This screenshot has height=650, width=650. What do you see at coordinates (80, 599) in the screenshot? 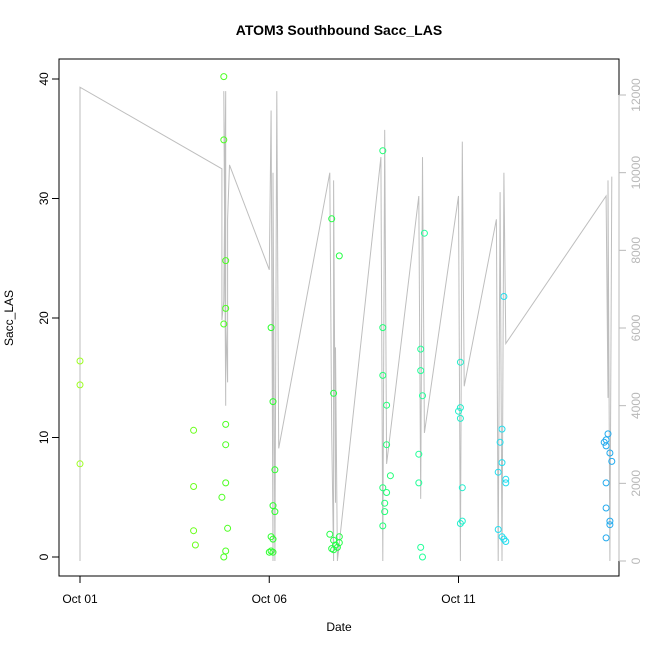
I see `x-tick-label: Oct 01` at bounding box center [80, 599].